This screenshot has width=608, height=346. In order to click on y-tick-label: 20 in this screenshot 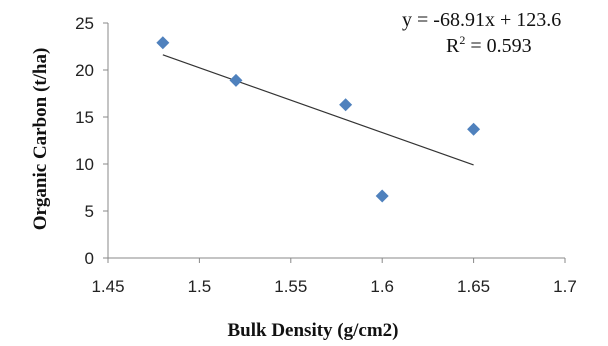, I will do `click(84, 70)`.